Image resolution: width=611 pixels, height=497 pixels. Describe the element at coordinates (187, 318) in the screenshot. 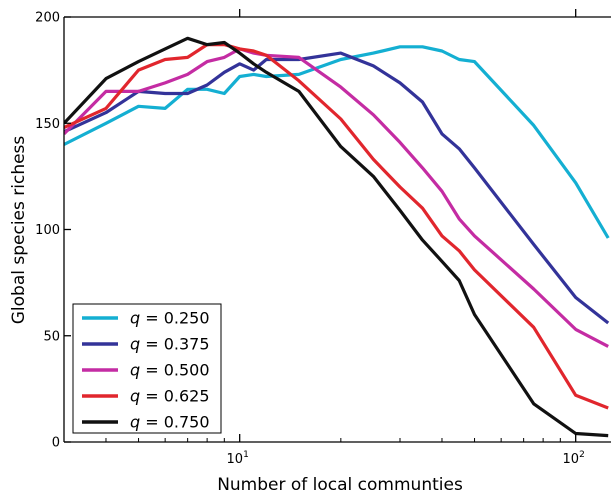

I see `legend-q-value: 0.250` at that location.